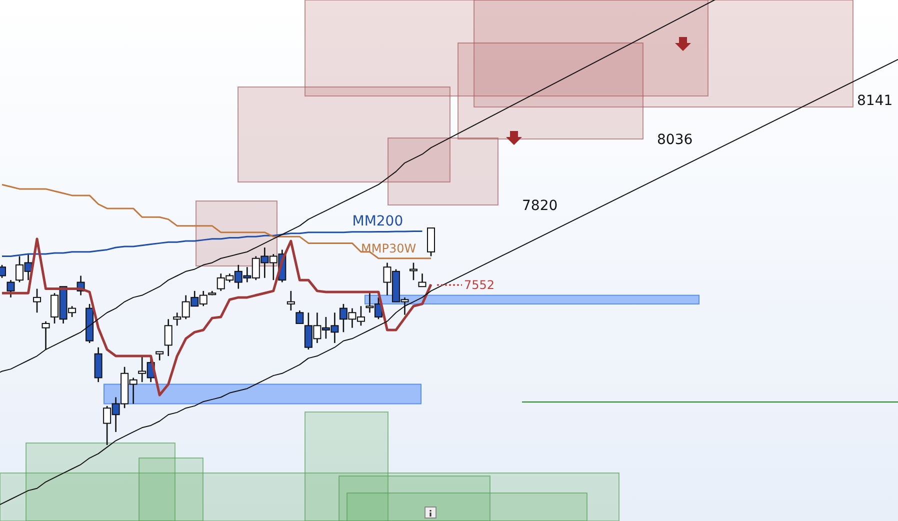 The width and height of the screenshot is (898, 521). What do you see at coordinates (875, 101) in the screenshot?
I see `text: 8141` at bounding box center [875, 101].